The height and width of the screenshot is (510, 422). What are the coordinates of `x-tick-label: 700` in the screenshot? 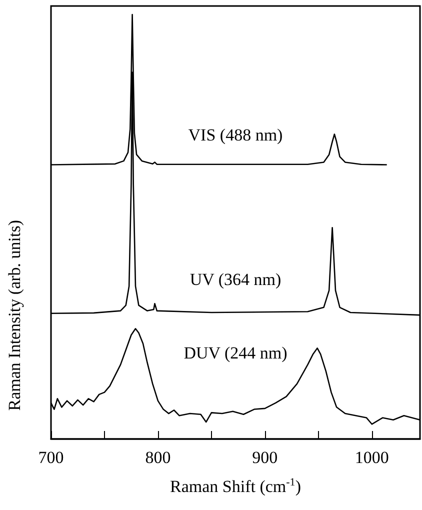 It's located at (51, 457).